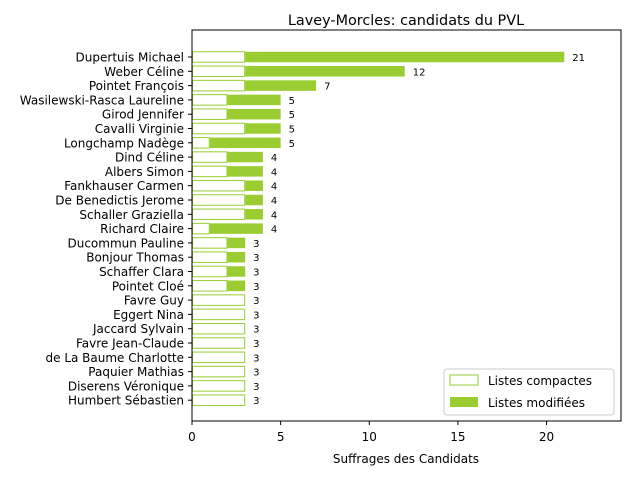 The image size is (640, 480). What do you see at coordinates (131, 215) in the screenshot?
I see `y-tick-label: Schaller Graziella` at bounding box center [131, 215].